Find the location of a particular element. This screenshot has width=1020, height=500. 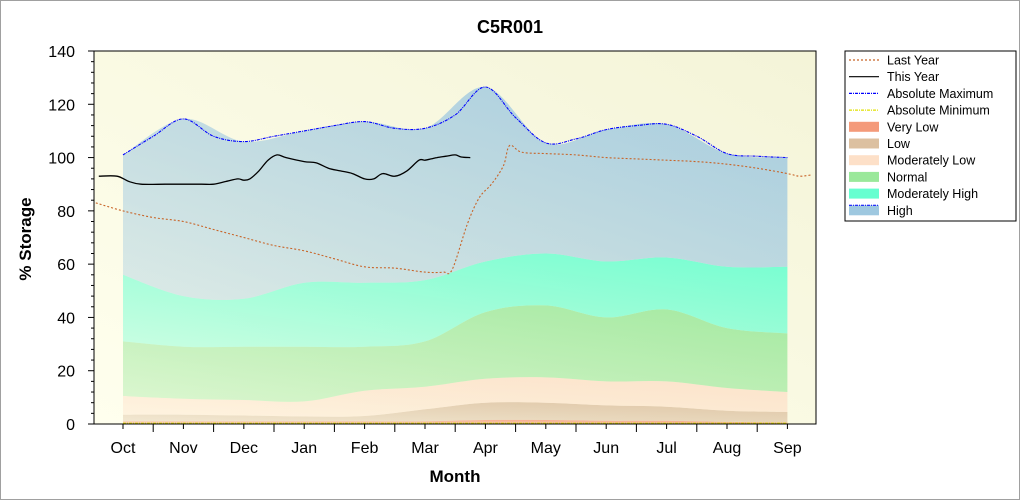

legend-swatch-low is located at coordinates (864, 143).